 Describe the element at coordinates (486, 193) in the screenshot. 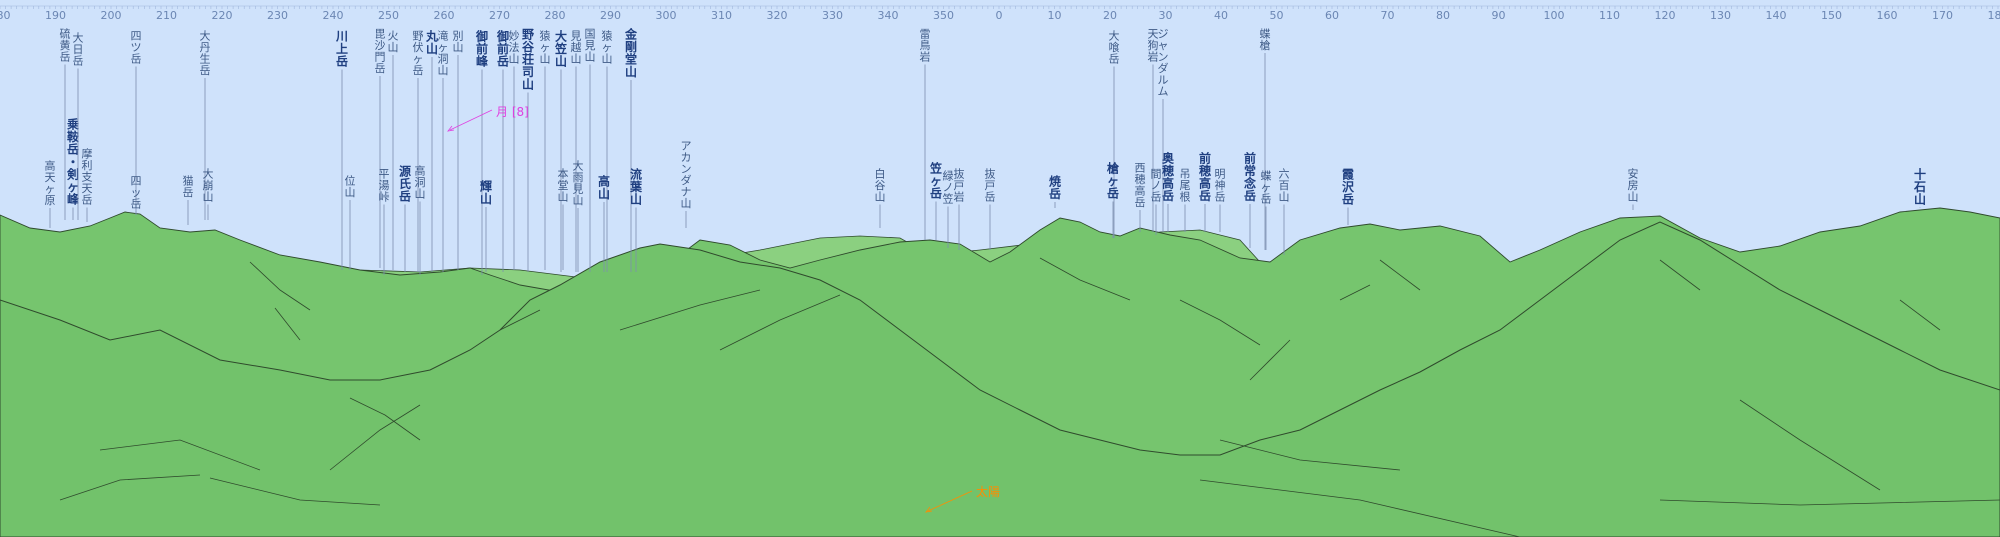

I see `peak-label: 輝山` at that location.